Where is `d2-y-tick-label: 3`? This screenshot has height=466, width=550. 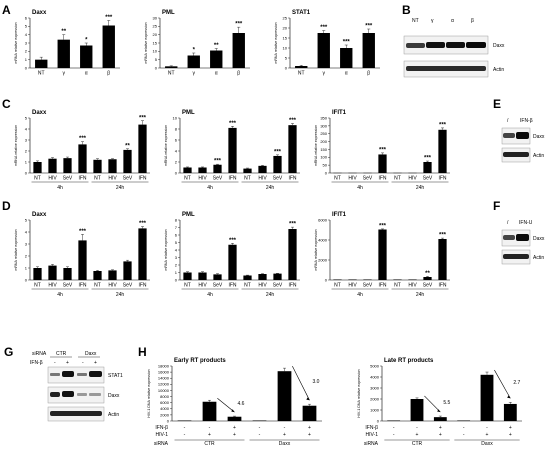
d2-y-tick-label: 3 is located at coordinates (176, 257).